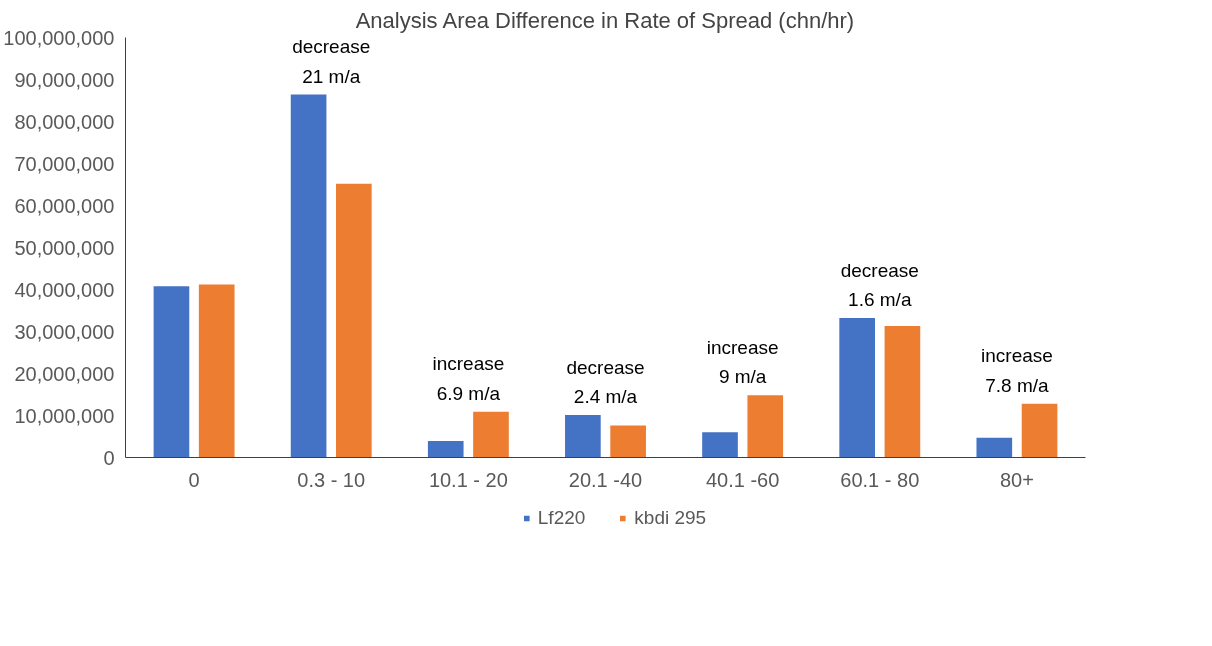  Describe the element at coordinates (1017, 370) in the screenshot. I see `annotation: increase 7.8 m/a` at that location.